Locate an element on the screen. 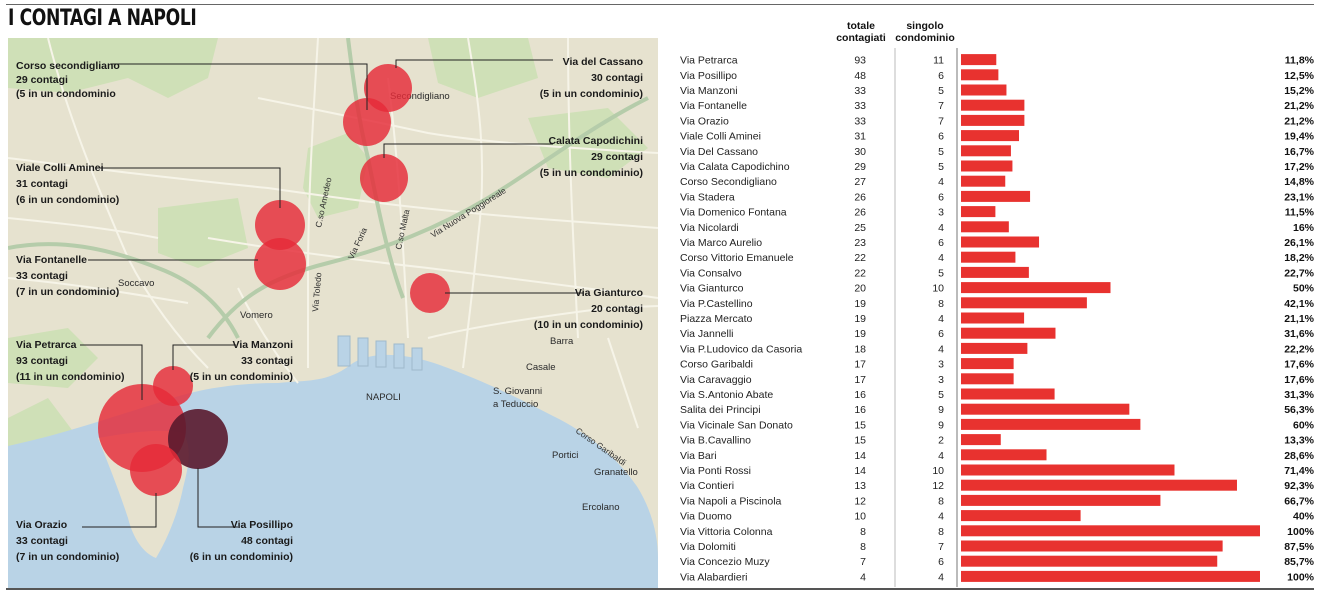 This screenshot has width=1320, height=593. bar-value-label: 17,2% is located at coordinates (1299, 167).